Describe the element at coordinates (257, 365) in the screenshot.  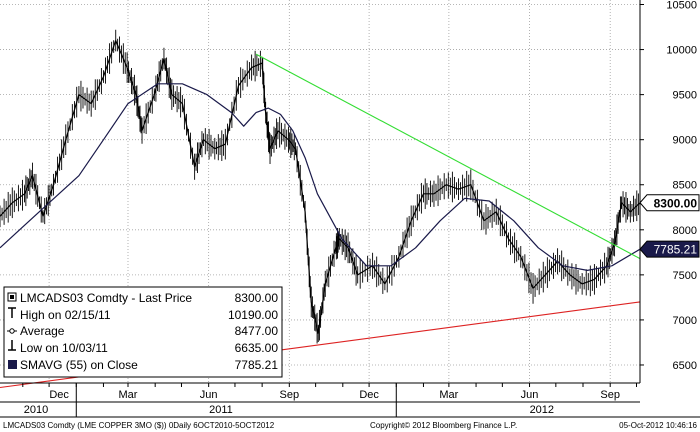
I see `legend-value: 7785.21` at that location.